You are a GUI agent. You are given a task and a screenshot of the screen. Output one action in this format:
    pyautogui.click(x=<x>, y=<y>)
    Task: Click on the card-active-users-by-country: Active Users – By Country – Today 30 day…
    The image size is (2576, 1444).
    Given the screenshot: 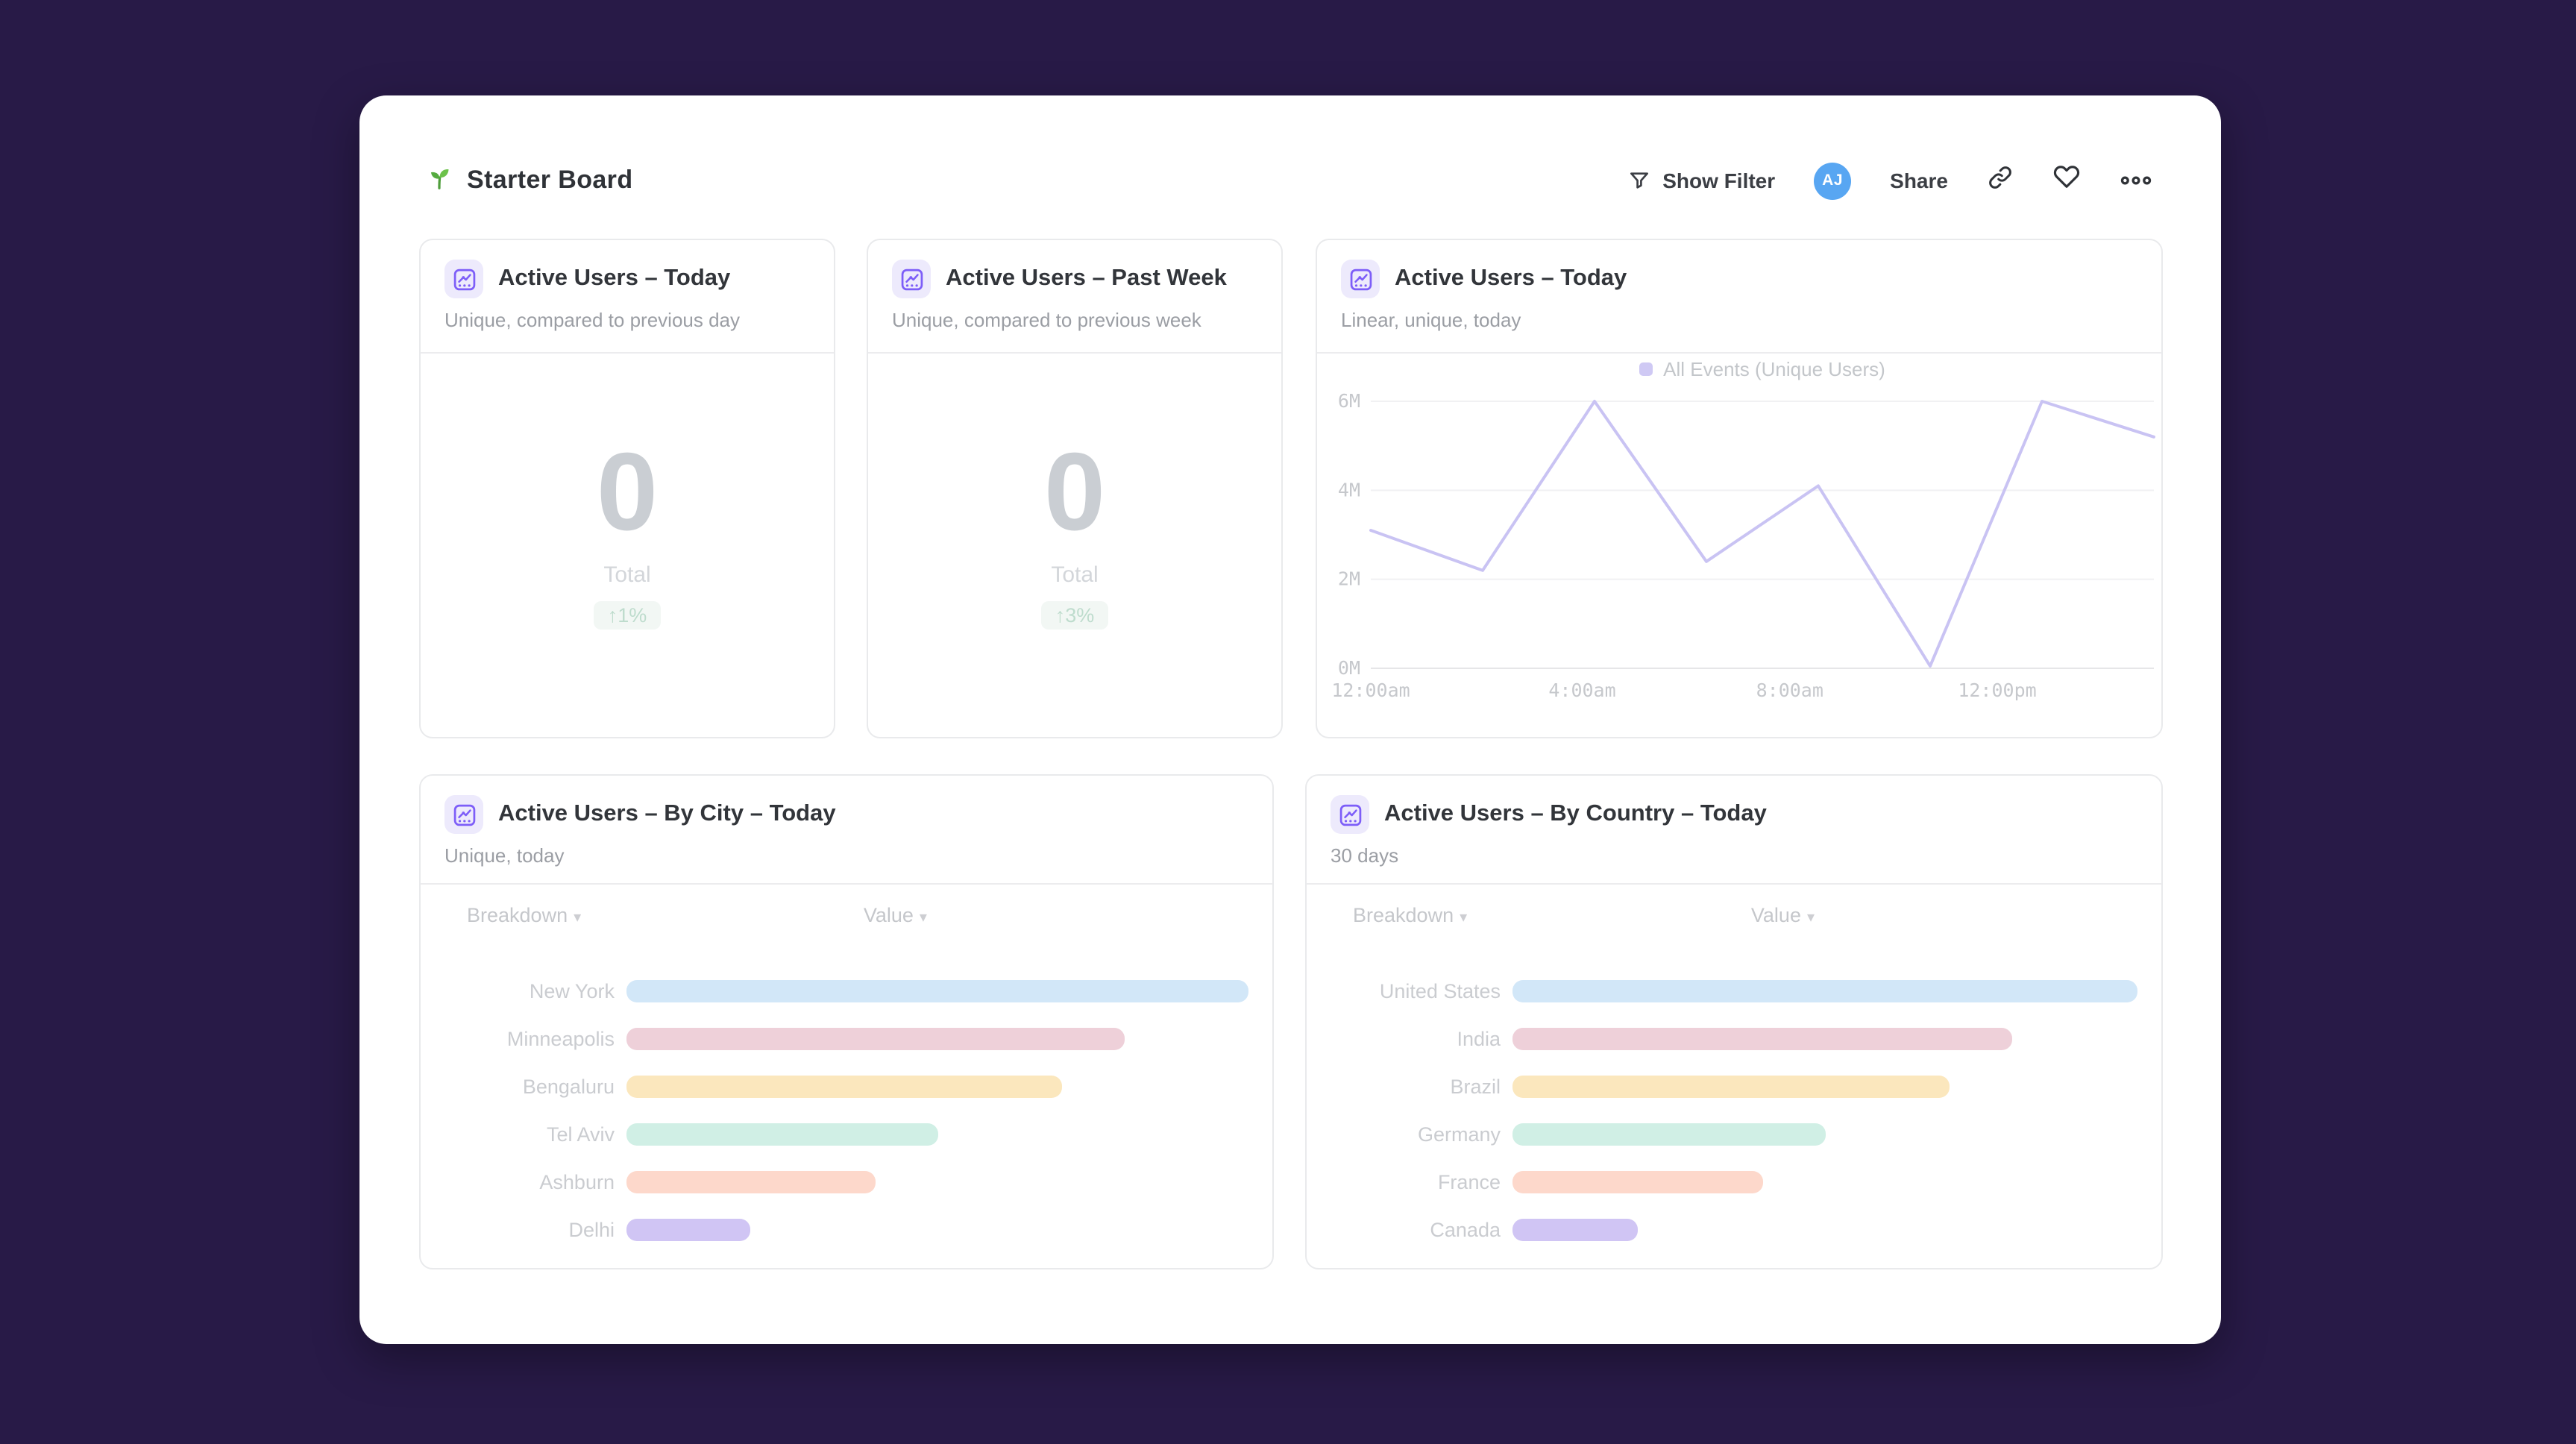 What is the action you would take?
    pyautogui.click(x=1734, y=1022)
    